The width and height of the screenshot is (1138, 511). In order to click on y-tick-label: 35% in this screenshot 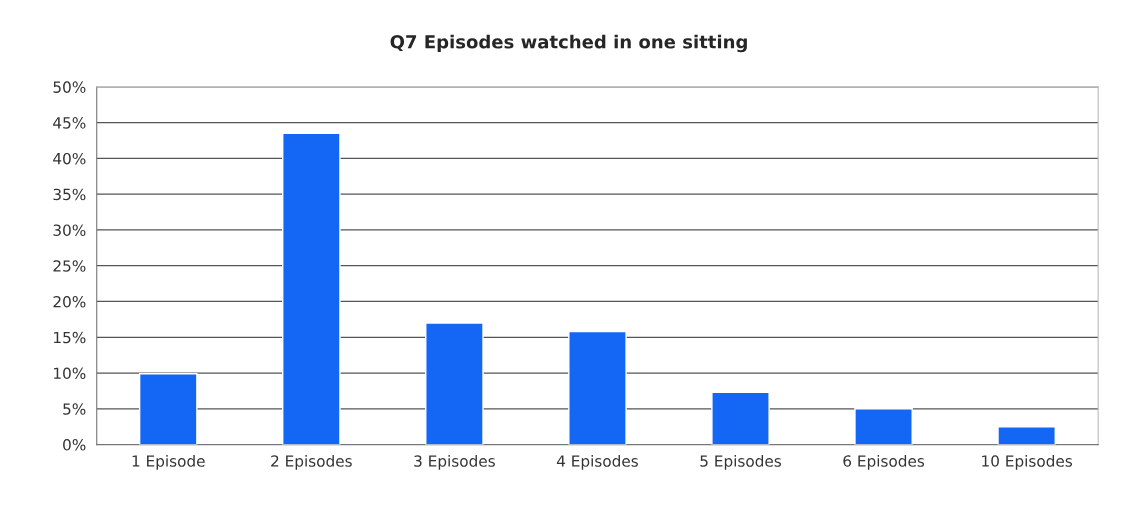, I will do `click(69, 194)`.